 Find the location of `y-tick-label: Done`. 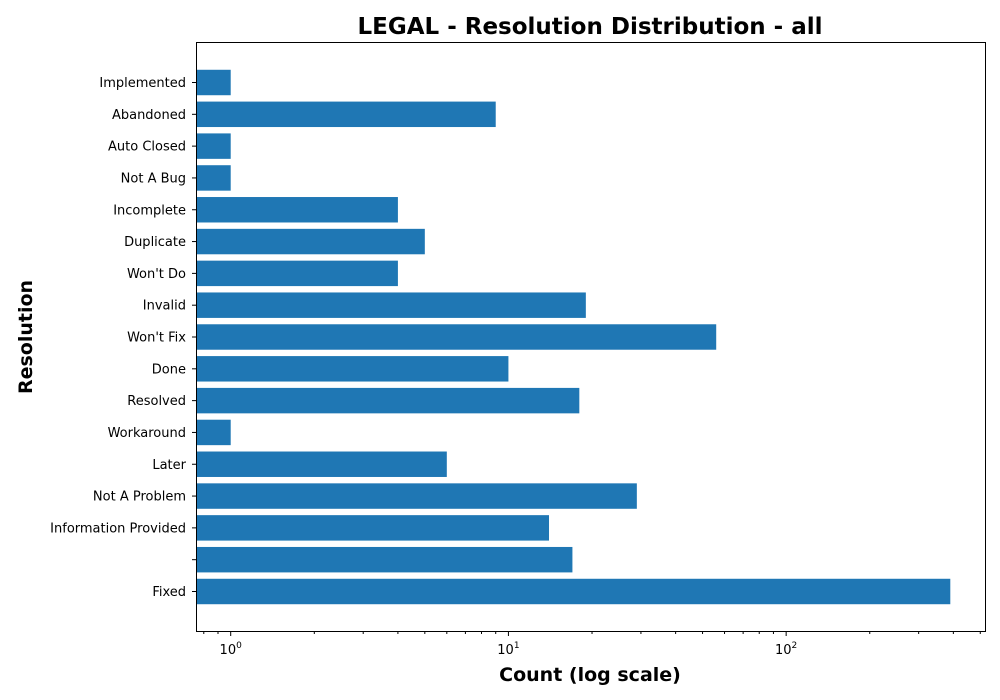

y-tick-label: Done is located at coordinates (169, 369).